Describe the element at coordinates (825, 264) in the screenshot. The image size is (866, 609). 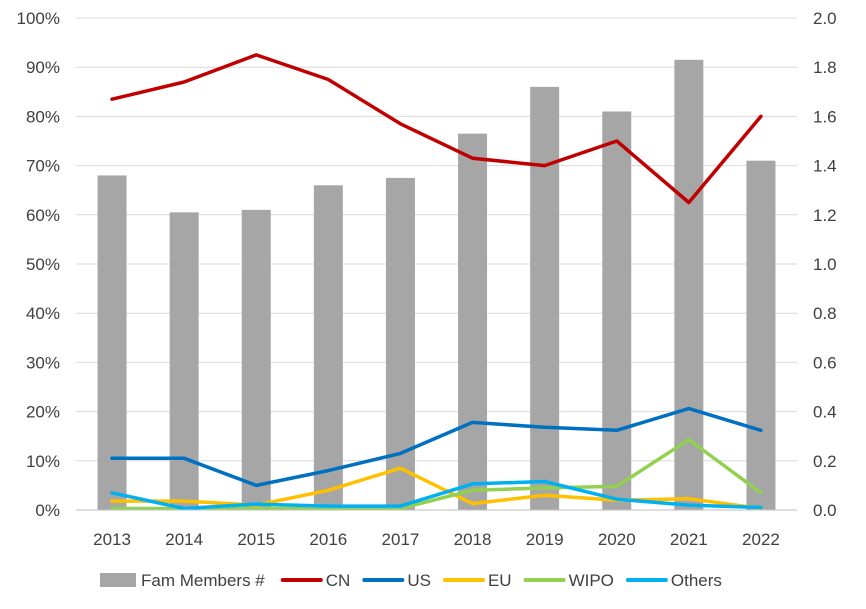
I see `y-right-tick-label: 1.0` at that location.